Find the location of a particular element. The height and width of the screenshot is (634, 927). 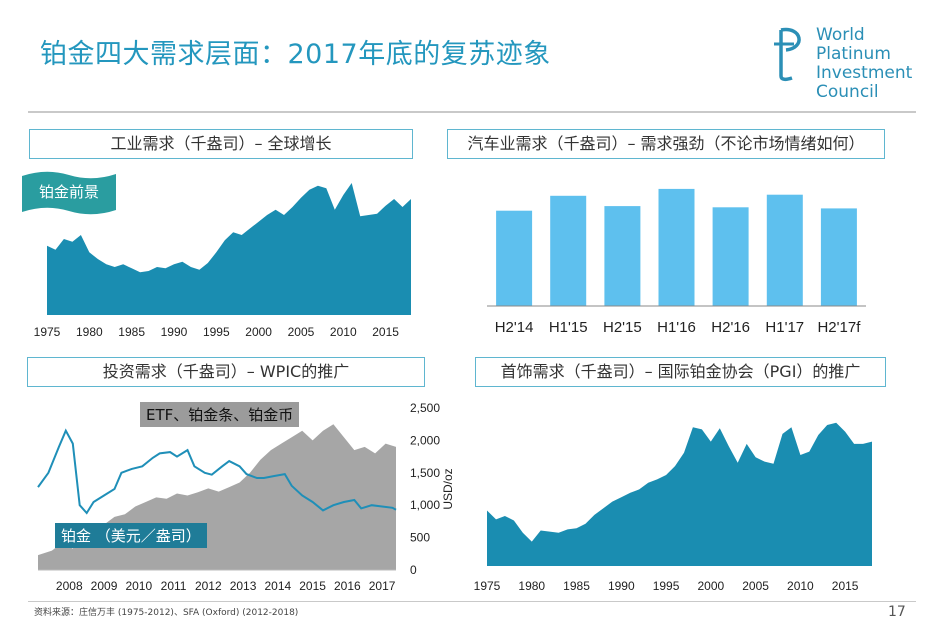

investment-x-tick-3: 2011 is located at coordinates (174, 586).